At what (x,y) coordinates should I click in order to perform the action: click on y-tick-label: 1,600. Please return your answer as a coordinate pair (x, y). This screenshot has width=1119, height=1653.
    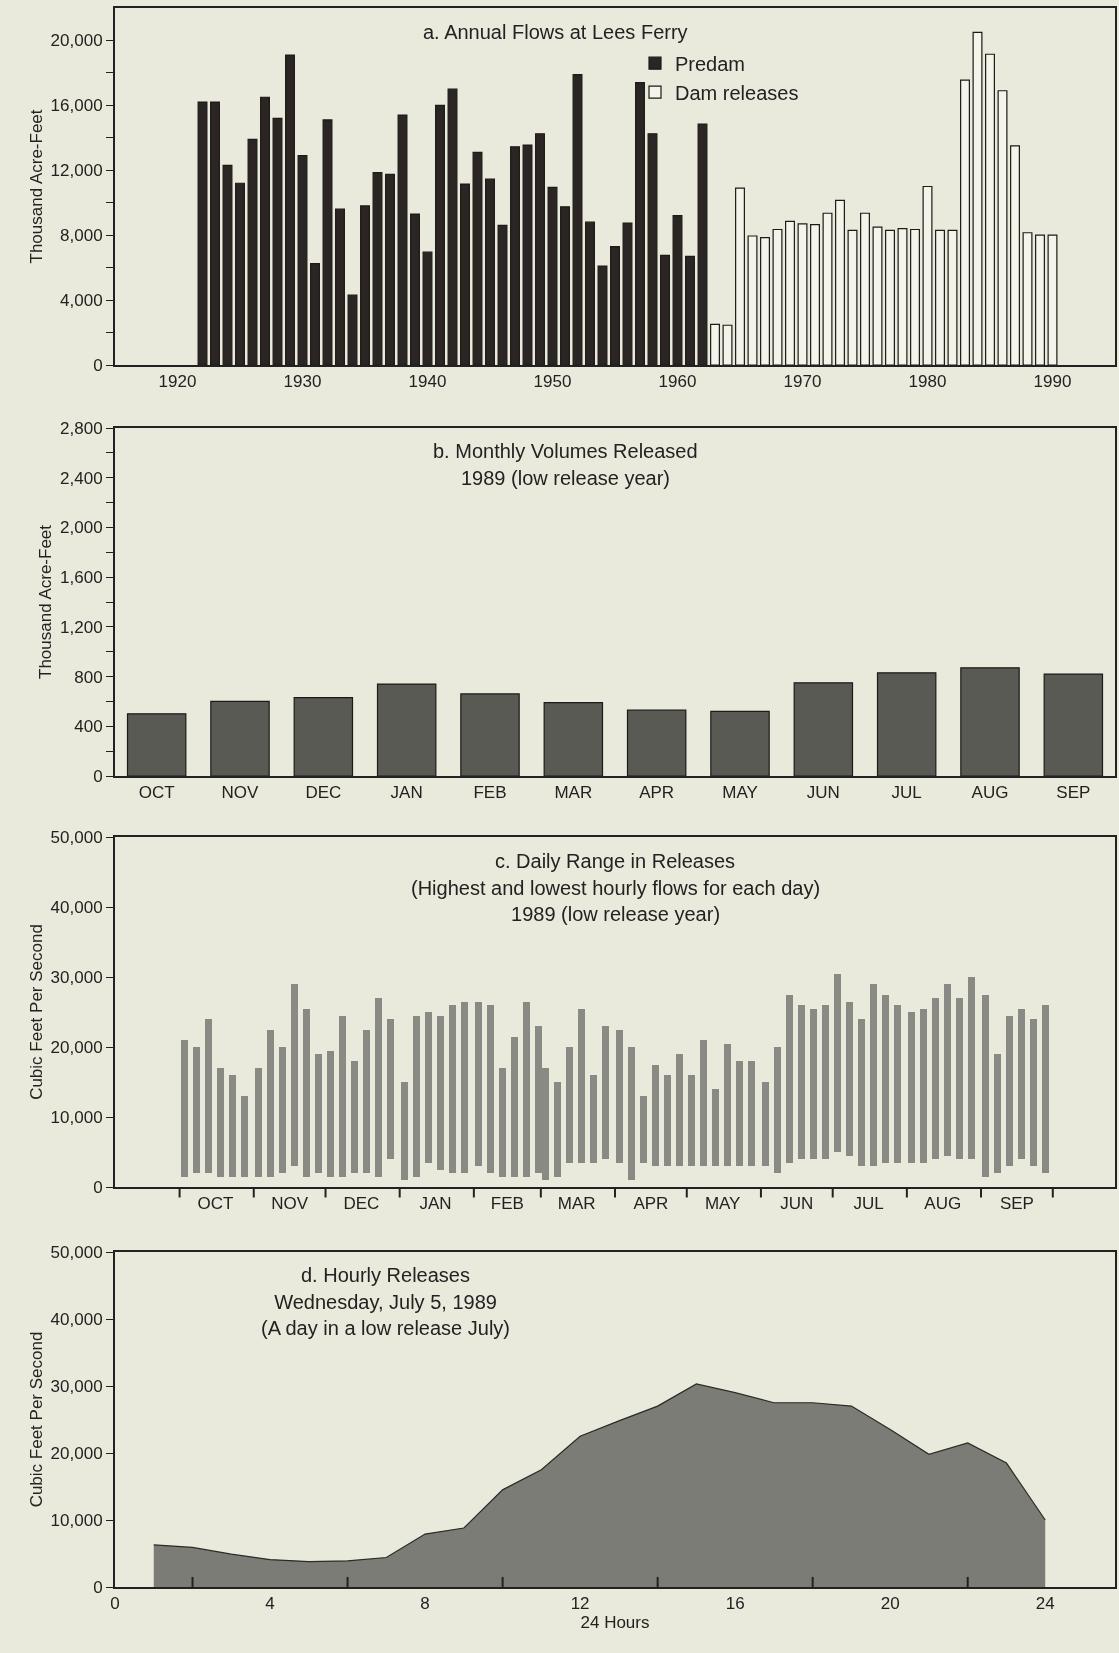
    Looking at the image, I should click on (81, 578).